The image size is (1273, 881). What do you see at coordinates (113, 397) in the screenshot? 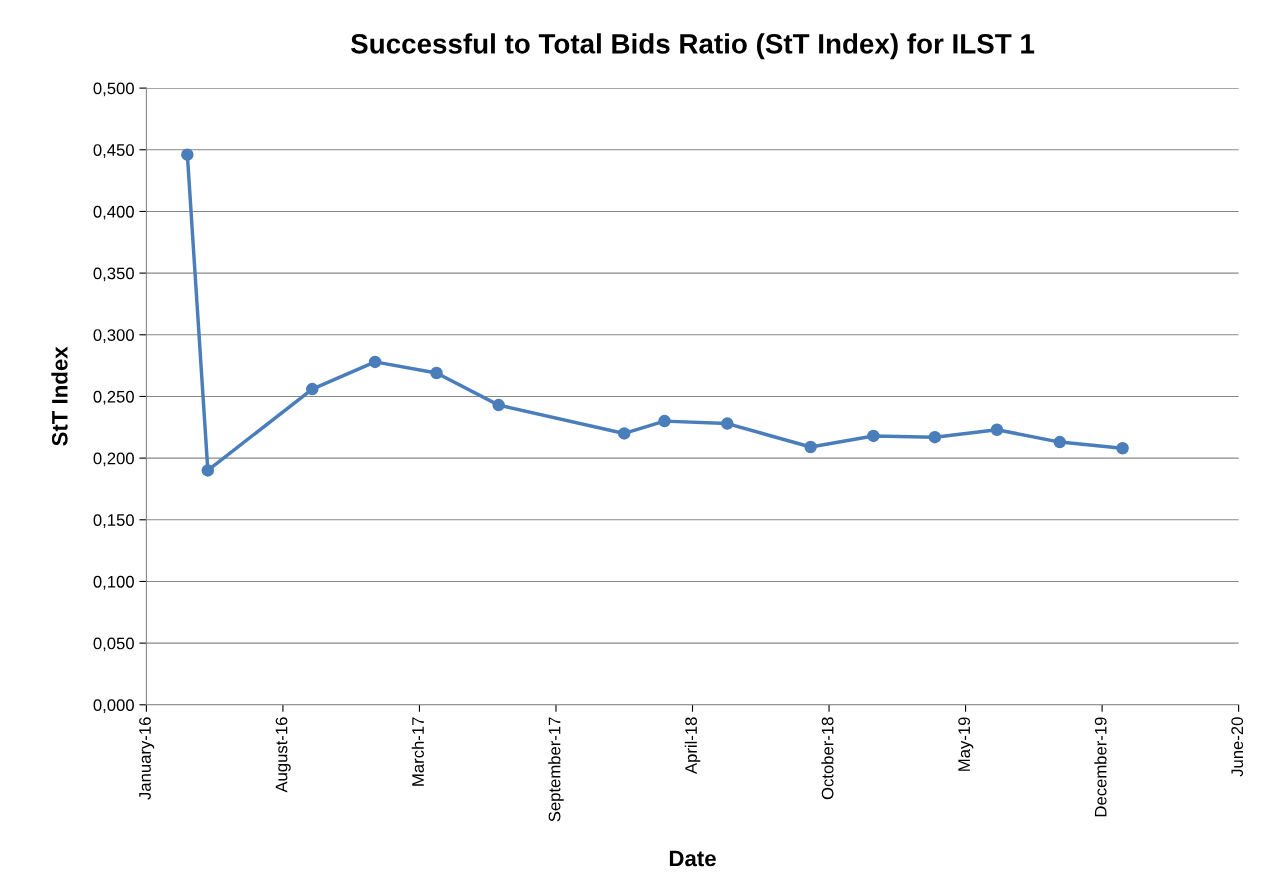
I see `y-tick-label: 0,250` at bounding box center [113, 397].